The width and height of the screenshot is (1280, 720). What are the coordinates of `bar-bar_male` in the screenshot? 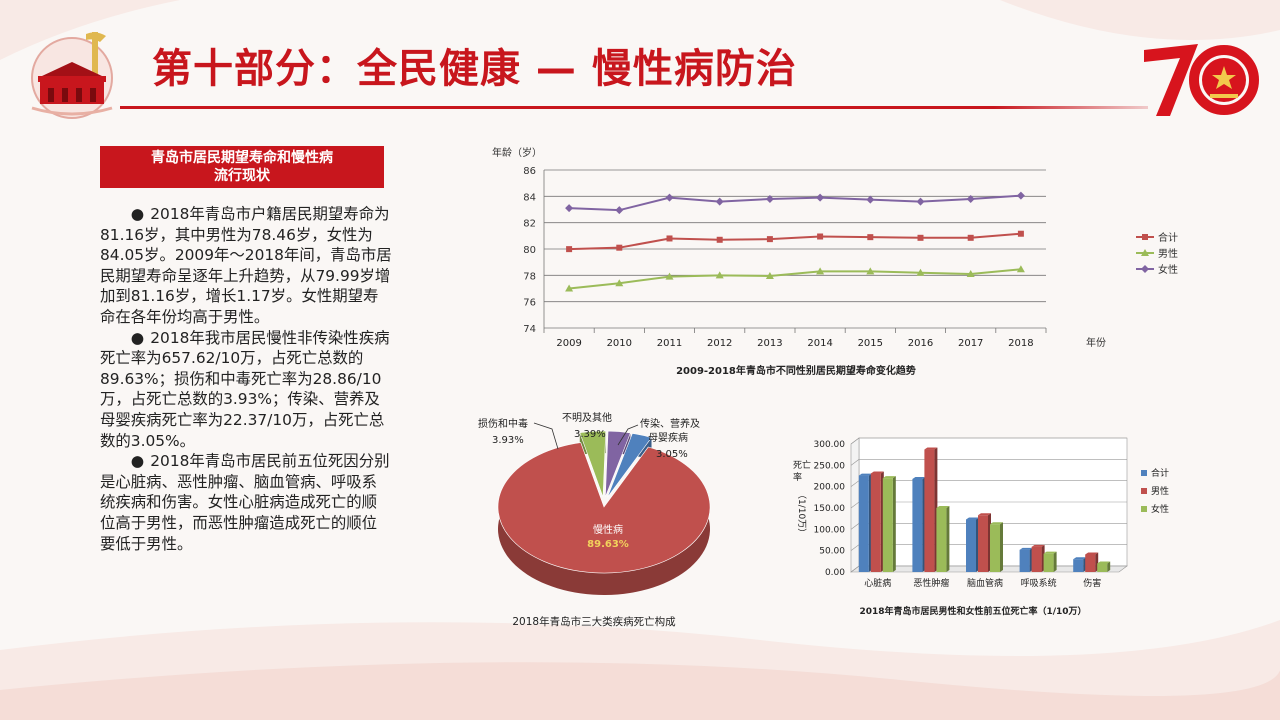 It's located at (984, 542).